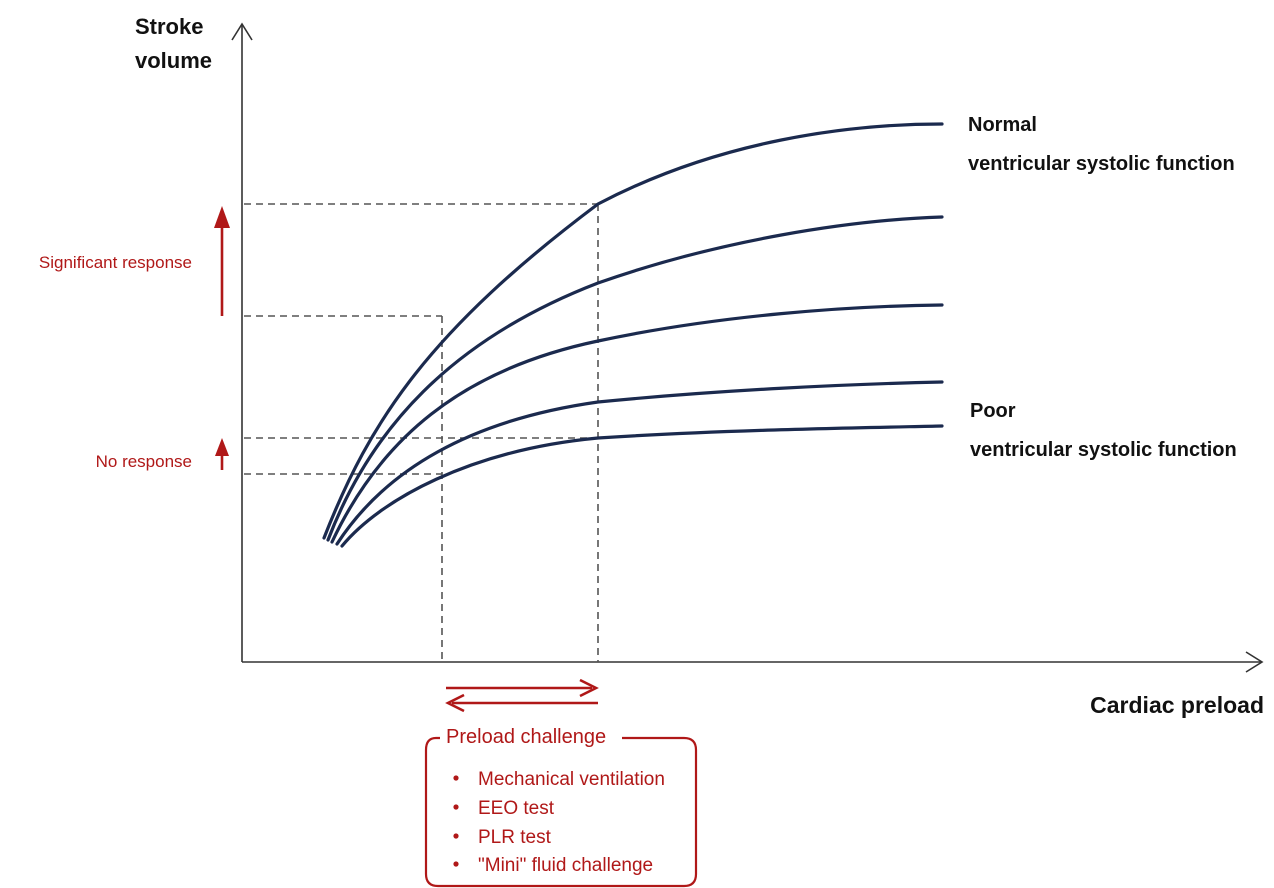 The image size is (1274, 888). I want to click on normal-label-line-1: Normal, so click(1002, 125).